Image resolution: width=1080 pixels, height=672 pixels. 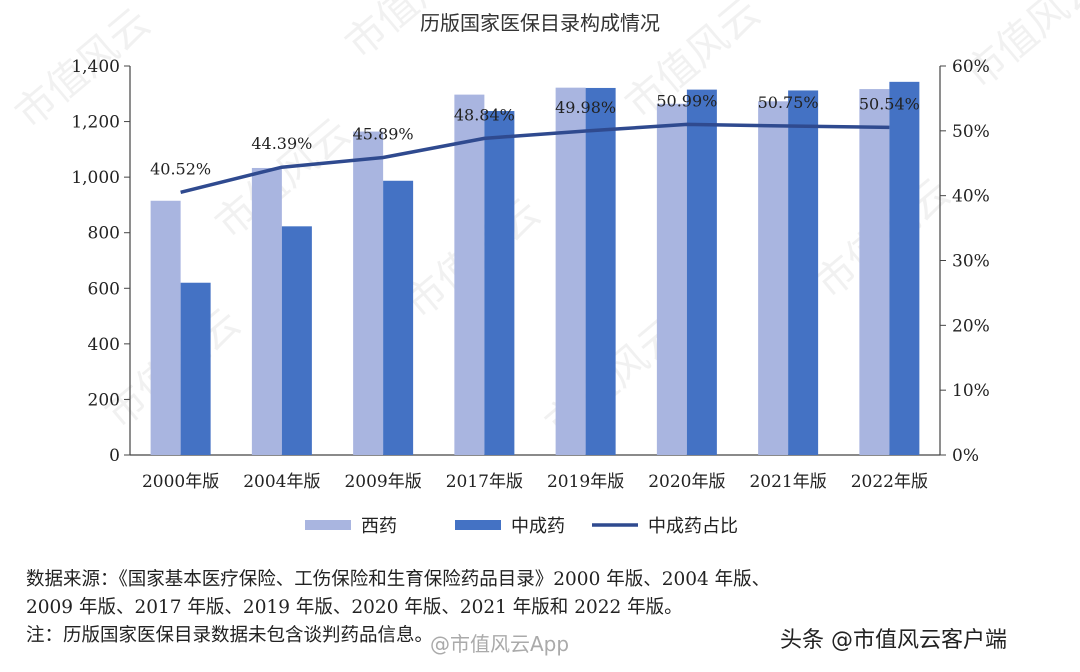 I want to click on legend-label: 中成药, so click(x=538, y=526).